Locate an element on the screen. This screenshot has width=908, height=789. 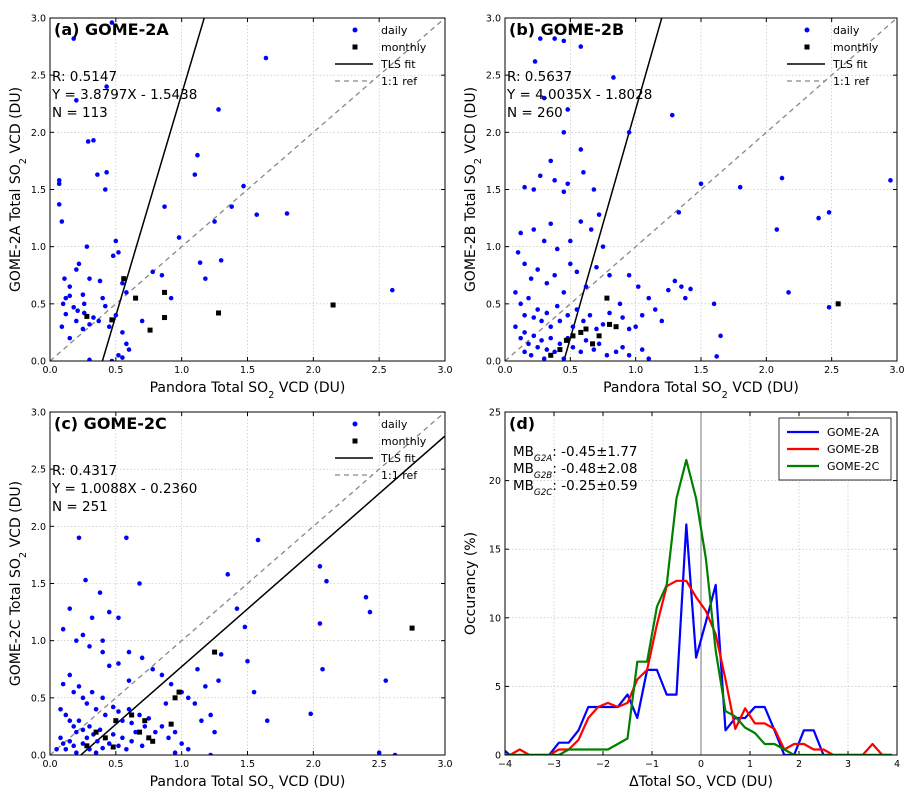
x-tick-label: 3.0 is located at coordinates (896, 370).